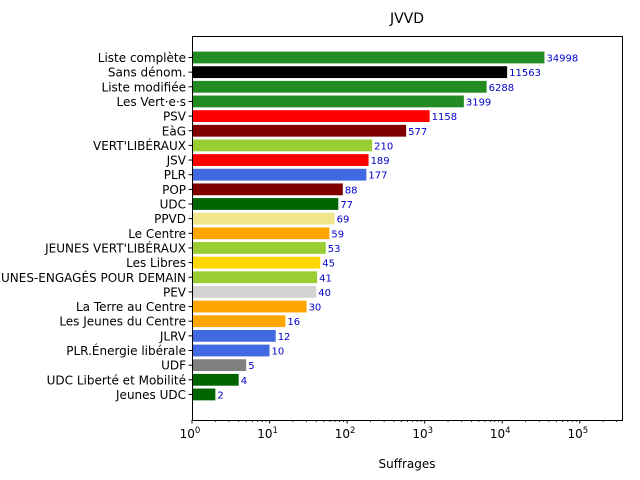  I want to click on y-tick-label: POP, so click(174, 190).